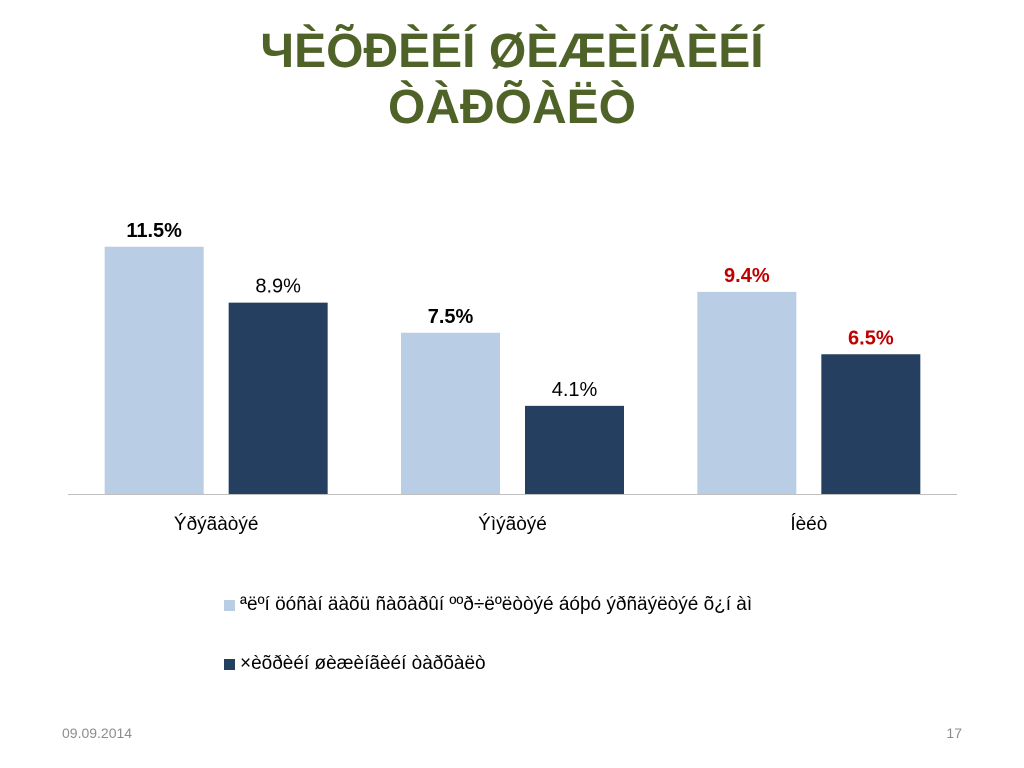 The image size is (1024, 768). What do you see at coordinates (512, 524) in the screenshot?
I see `category-label-2: Ýìýãòýé` at bounding box center [512, 524].